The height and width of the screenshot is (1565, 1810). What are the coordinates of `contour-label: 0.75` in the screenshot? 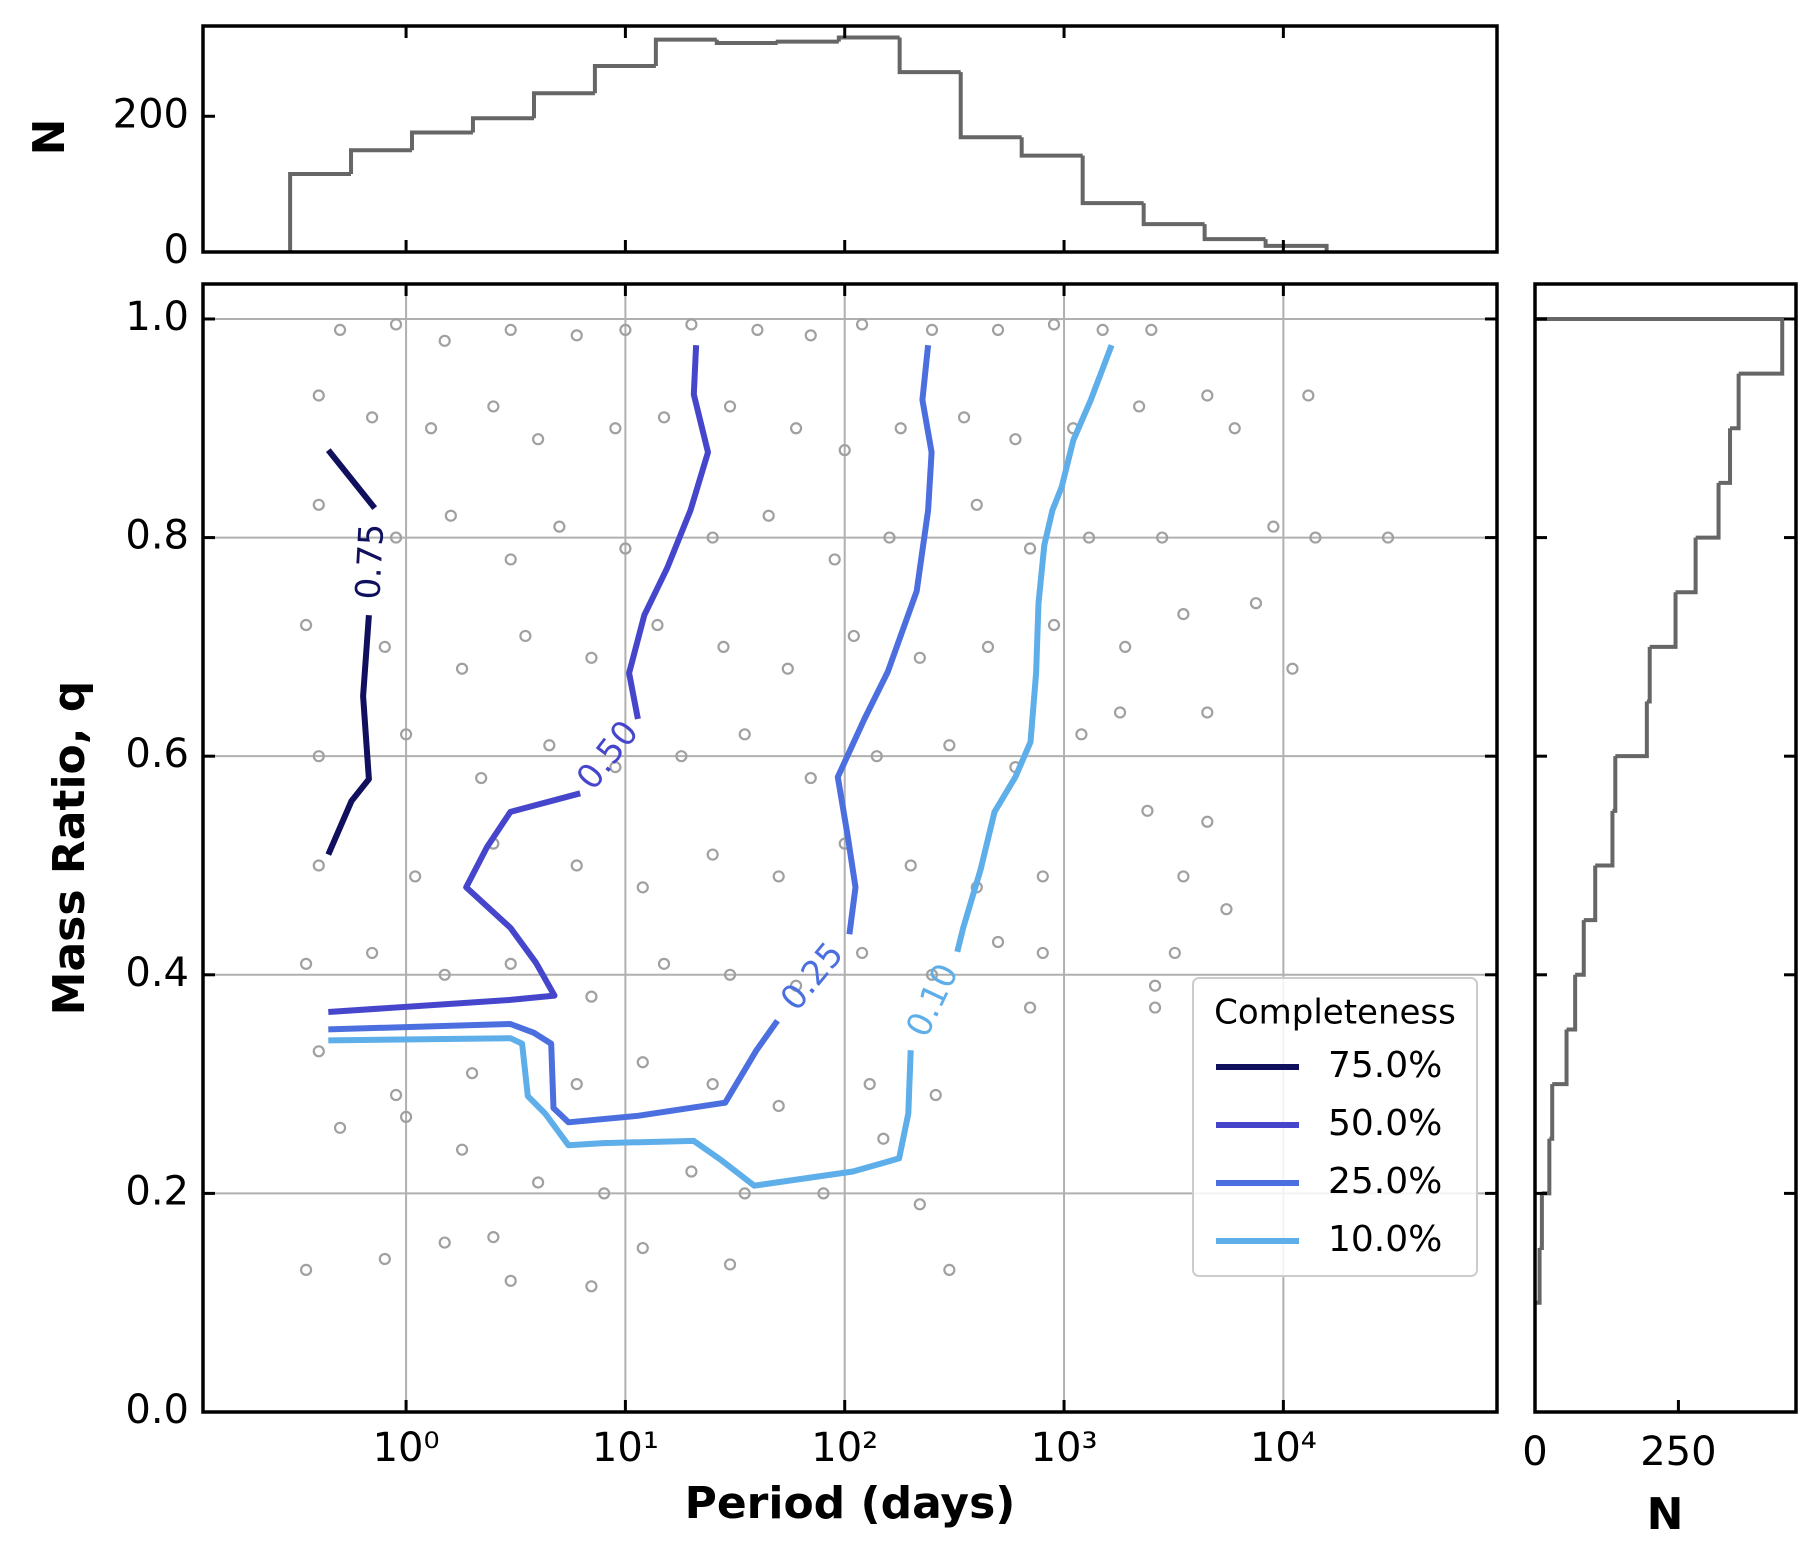 It's located at (370, 562).